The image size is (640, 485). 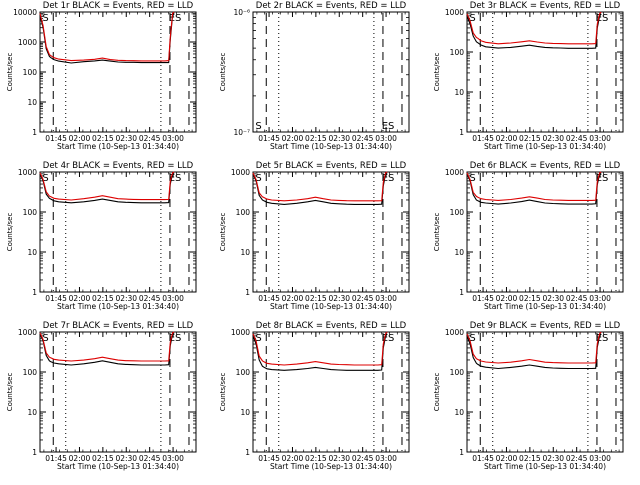 What do you see at coordinates (331, 166) in the screenshot?
I see `chart-title: Det 5r BLACK = Events, RED = LLD` at bounding box center [331, 166].